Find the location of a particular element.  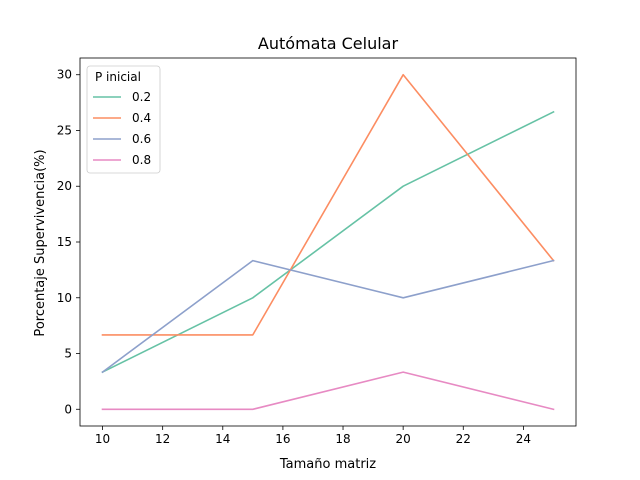

legend-box is located at coordinates (123, 119).